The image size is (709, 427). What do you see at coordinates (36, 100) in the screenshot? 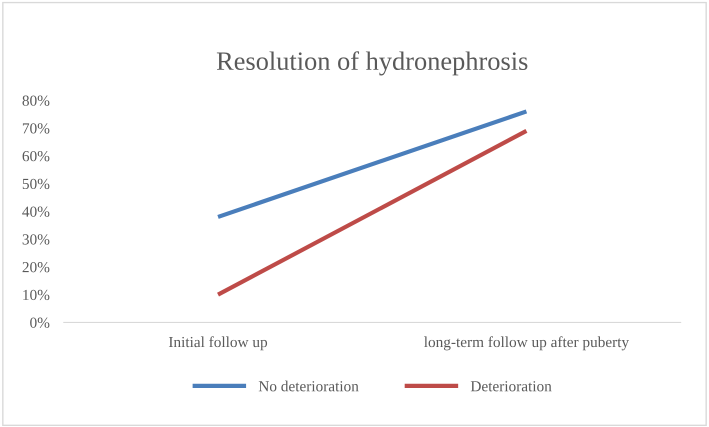
I see `y-tick-label: 80%` at bounding box center [36, 100].